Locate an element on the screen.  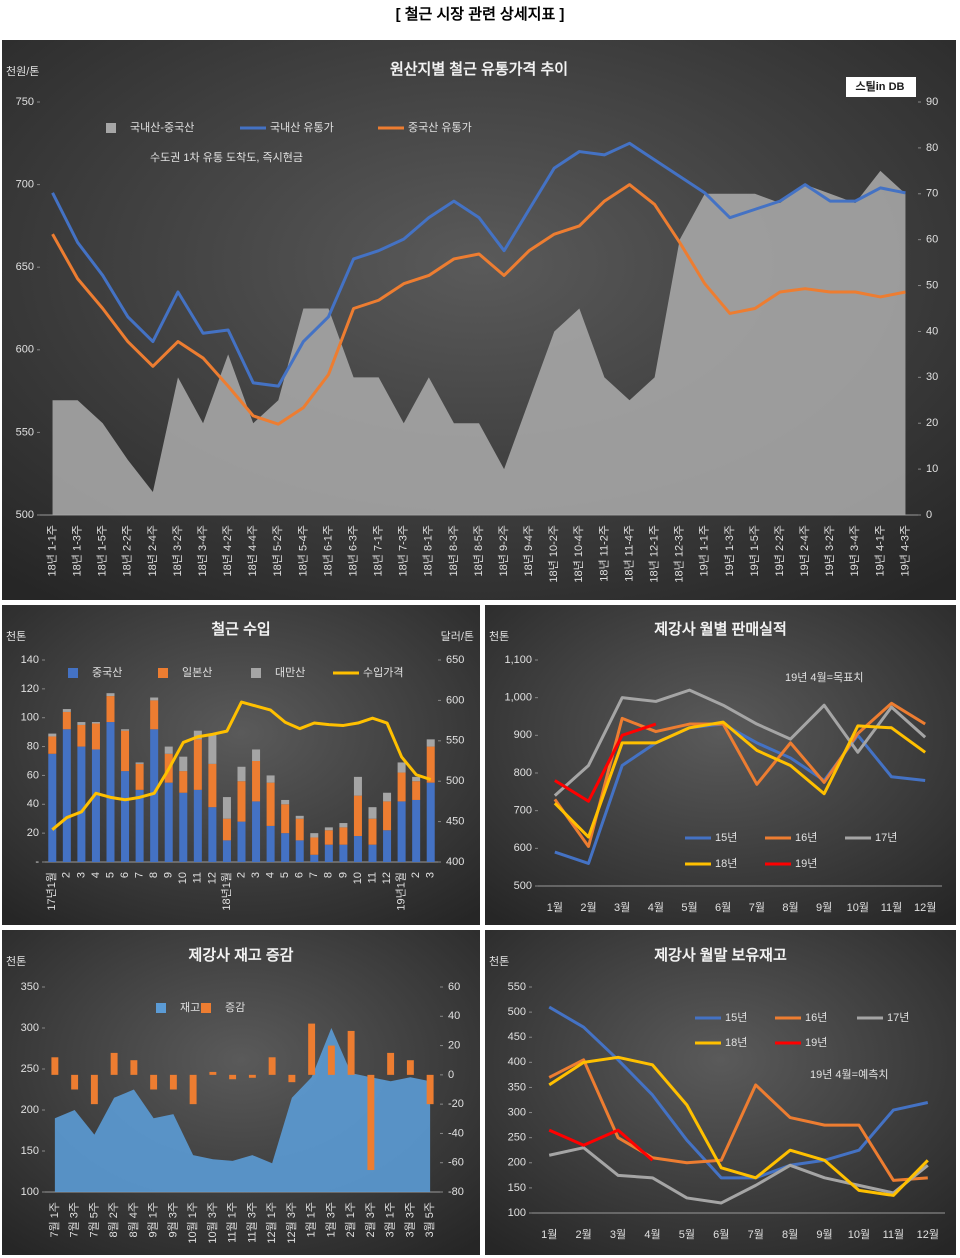
legend-label: 대만산 is located at coordinates (290, 672).